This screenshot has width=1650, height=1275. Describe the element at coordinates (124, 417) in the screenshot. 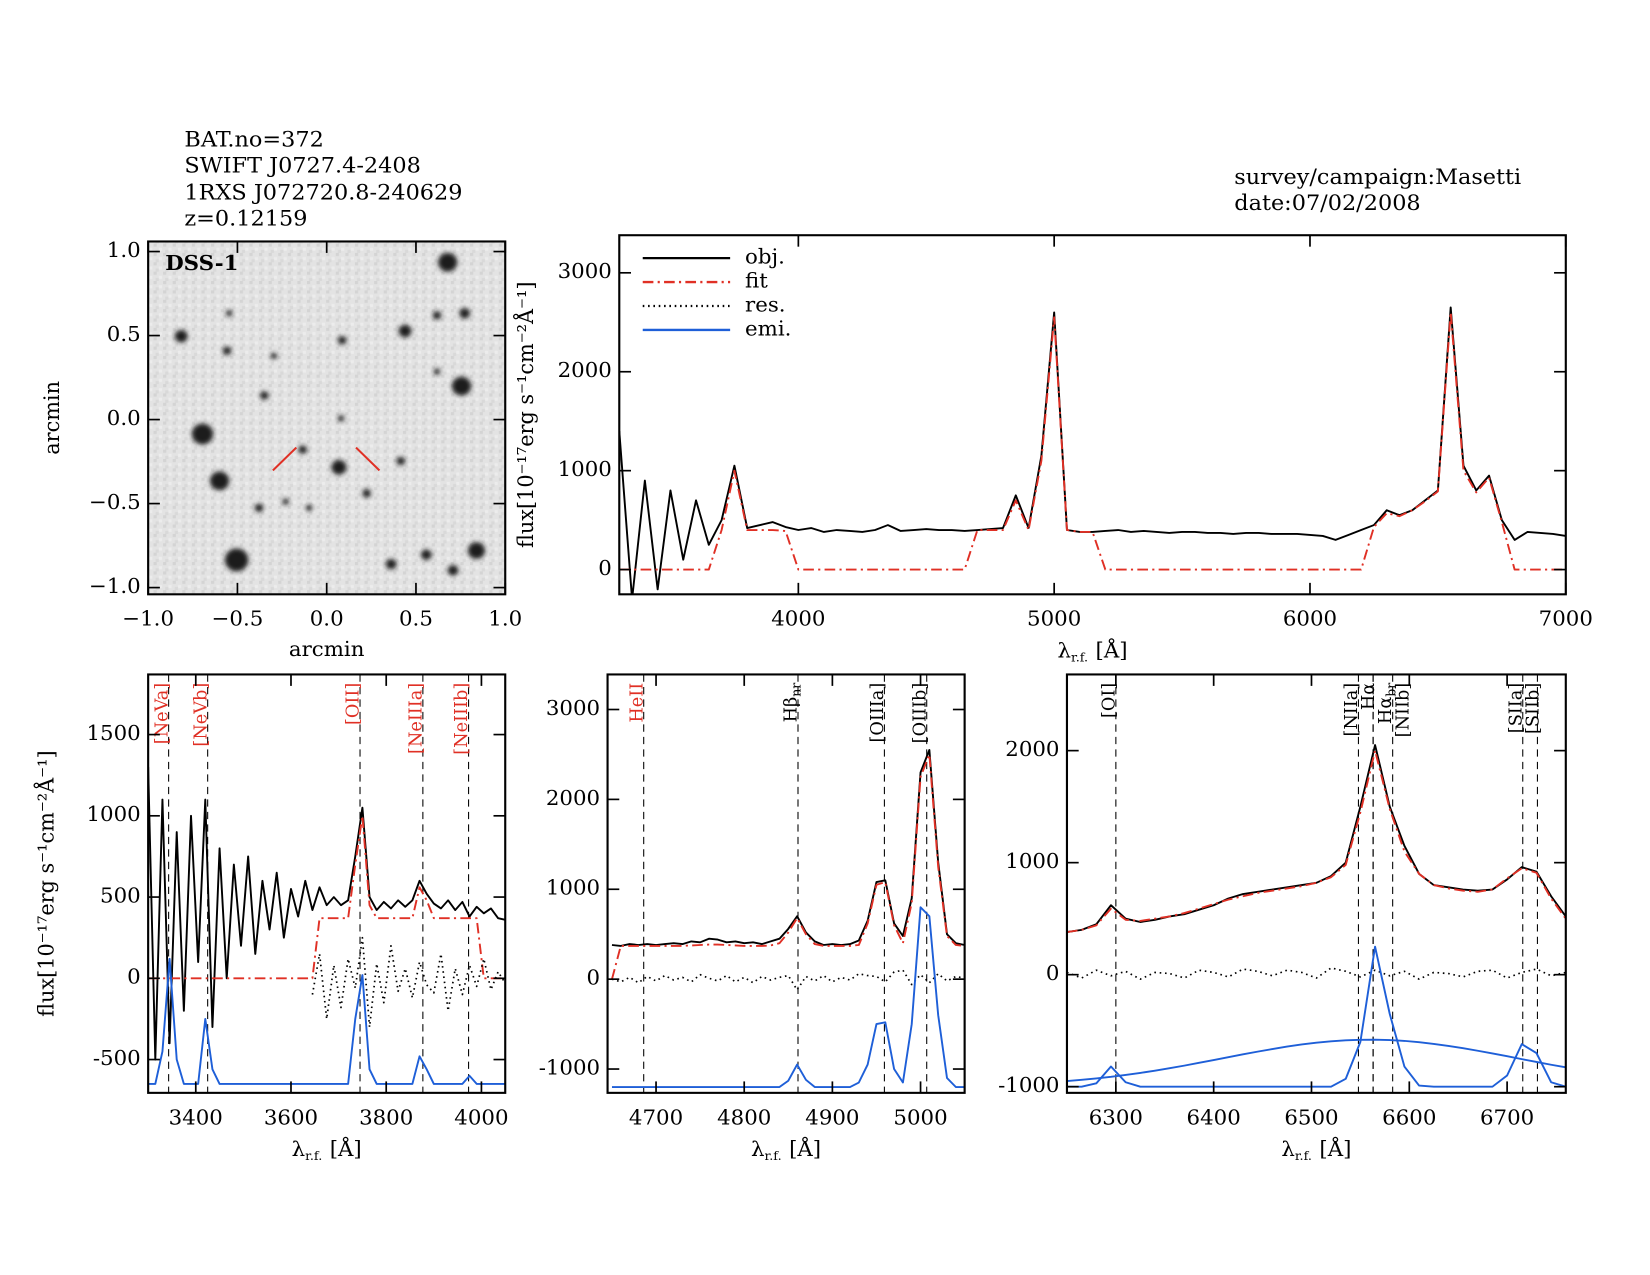

I see `y-tick-label: 0.0` at that location.